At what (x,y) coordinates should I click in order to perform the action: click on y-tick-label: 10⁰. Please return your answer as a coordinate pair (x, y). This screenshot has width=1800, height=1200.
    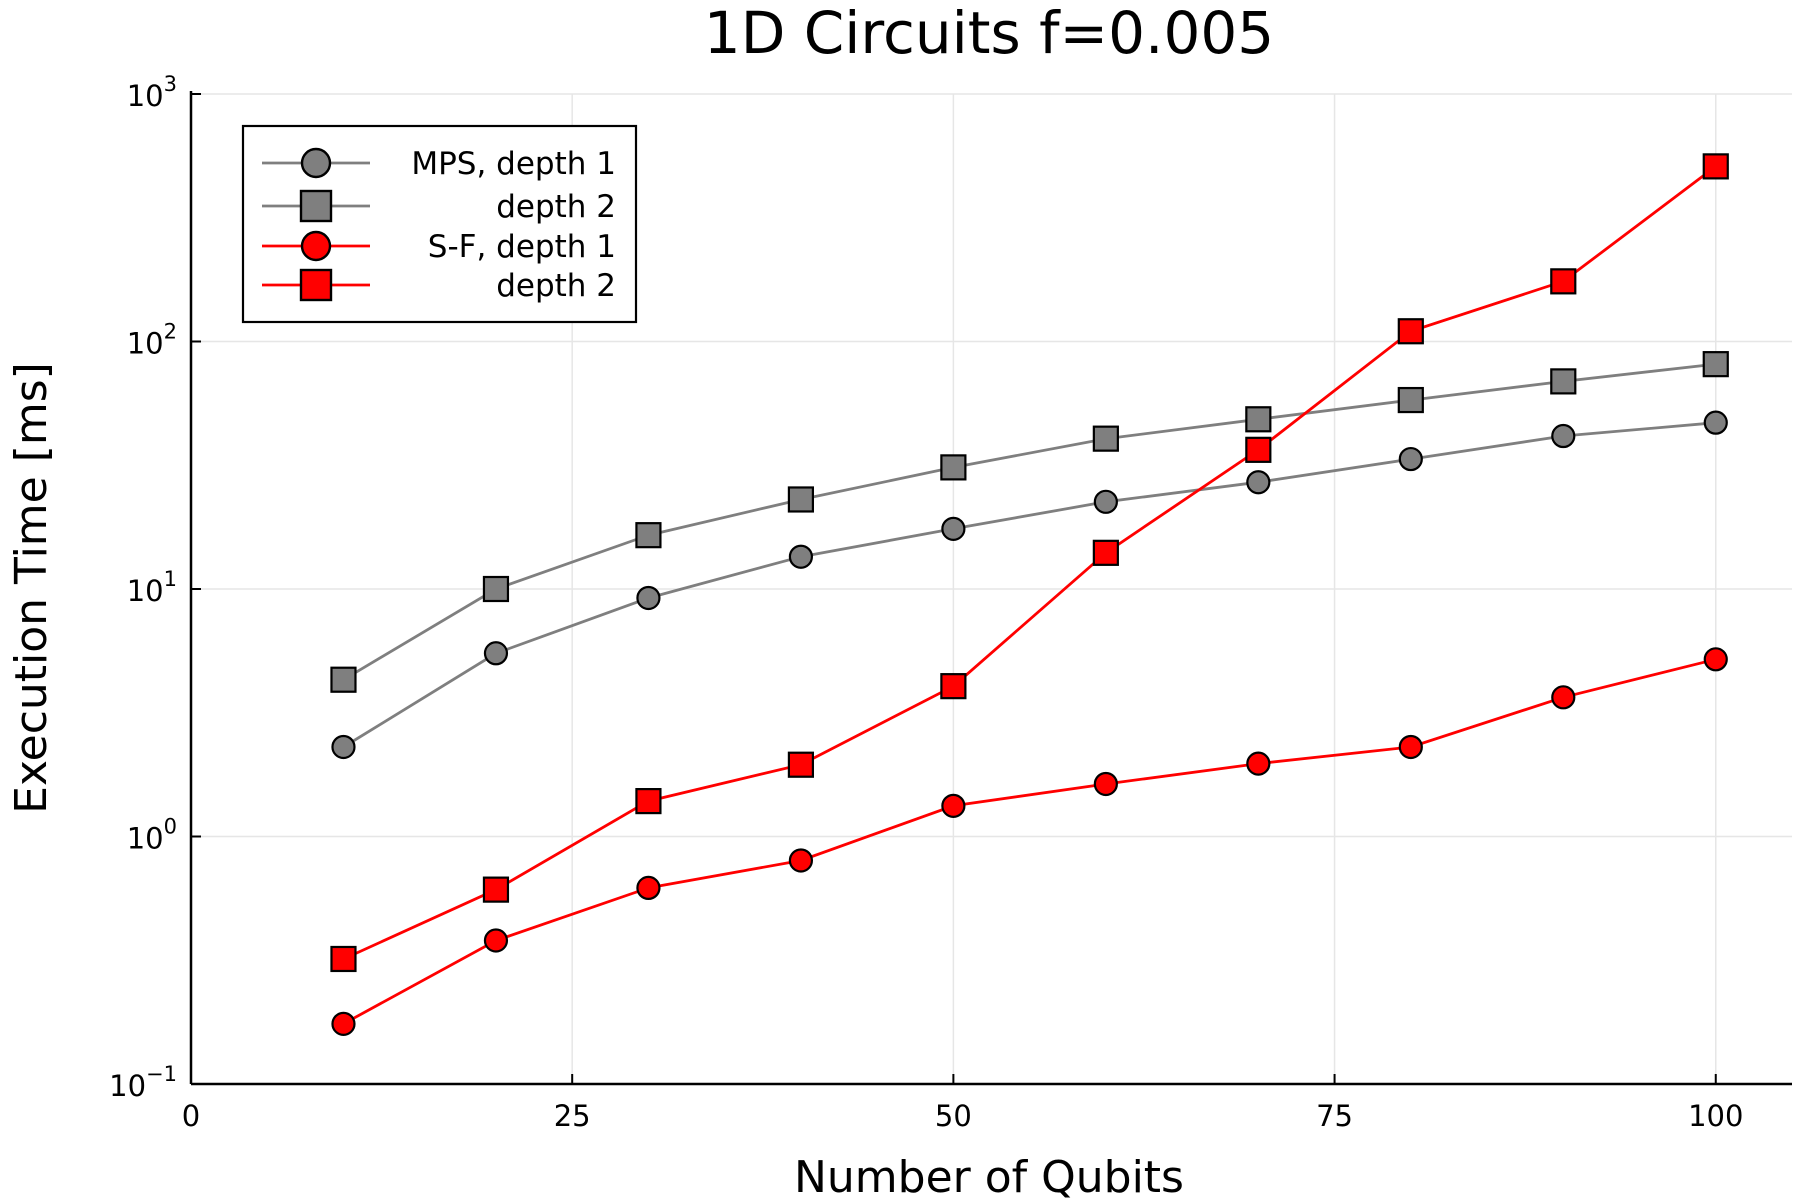
    Looking at the image, I should click on (152, 835).